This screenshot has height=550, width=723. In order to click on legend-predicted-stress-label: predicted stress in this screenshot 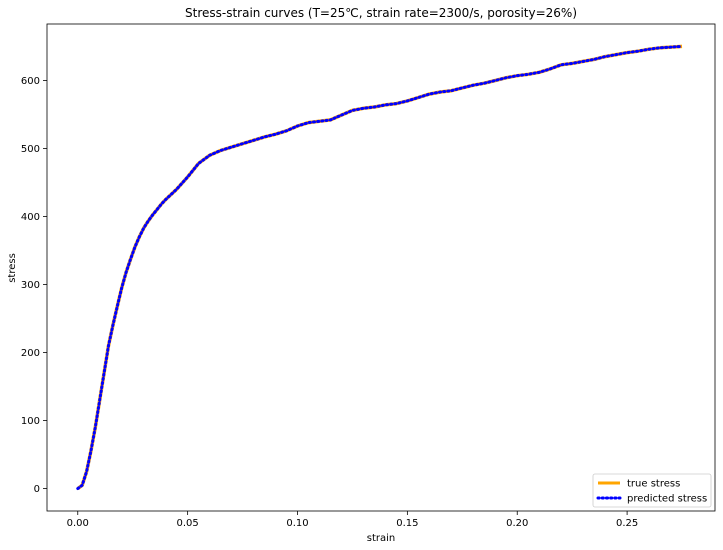, I will do `click(667, 499)`.